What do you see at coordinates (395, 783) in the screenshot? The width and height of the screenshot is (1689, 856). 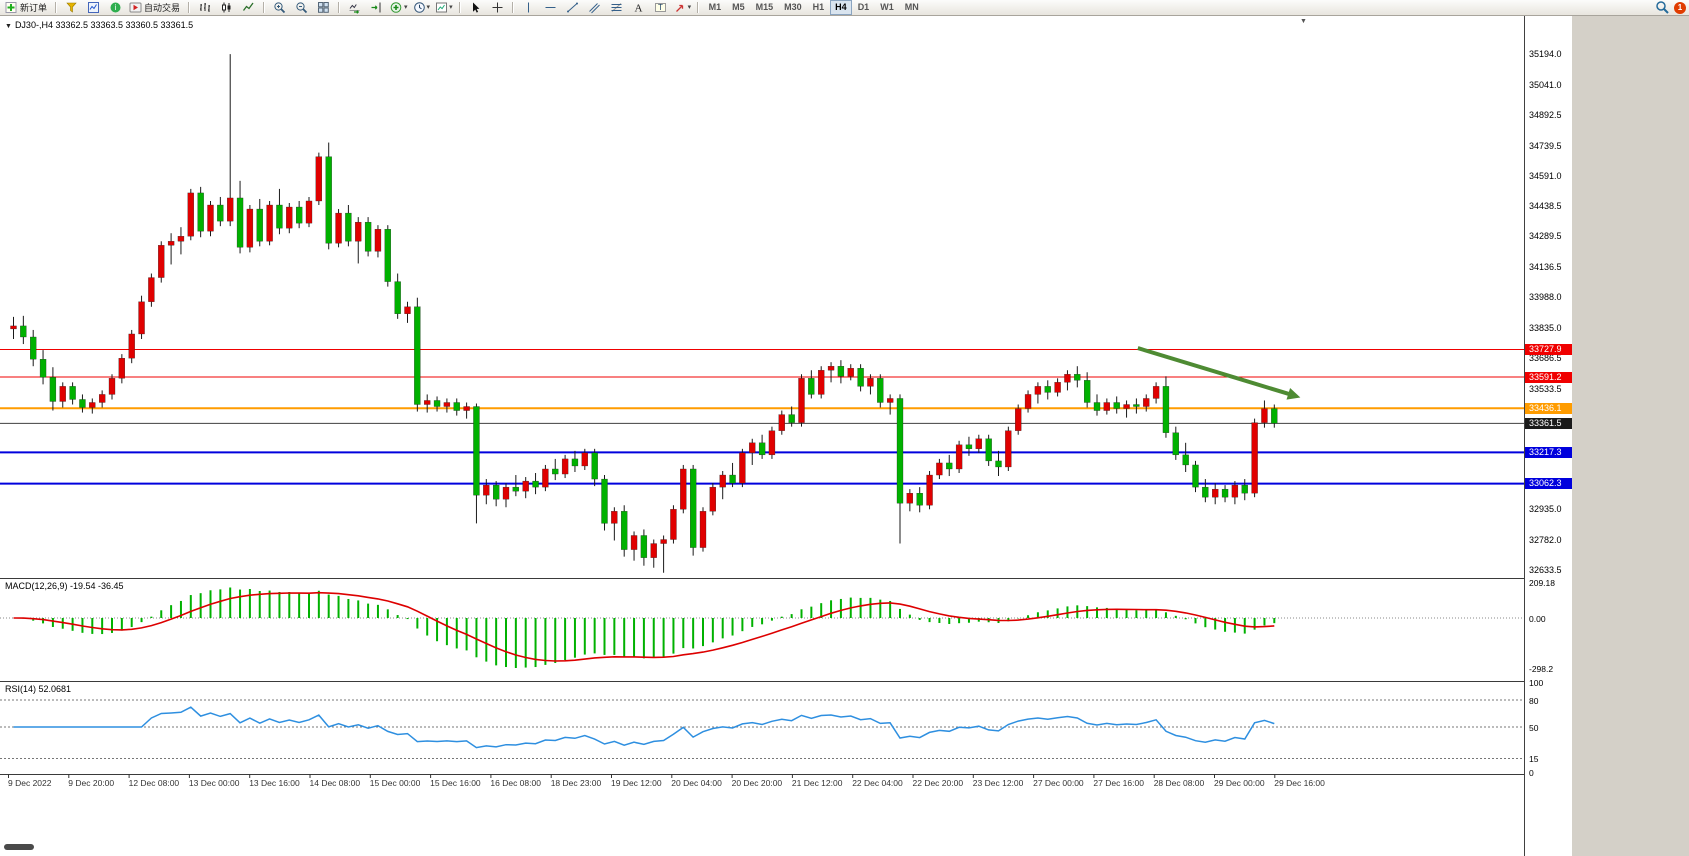 I see `time-axis-label: 15 Dec 00:00` at bounding box center [395, 783].